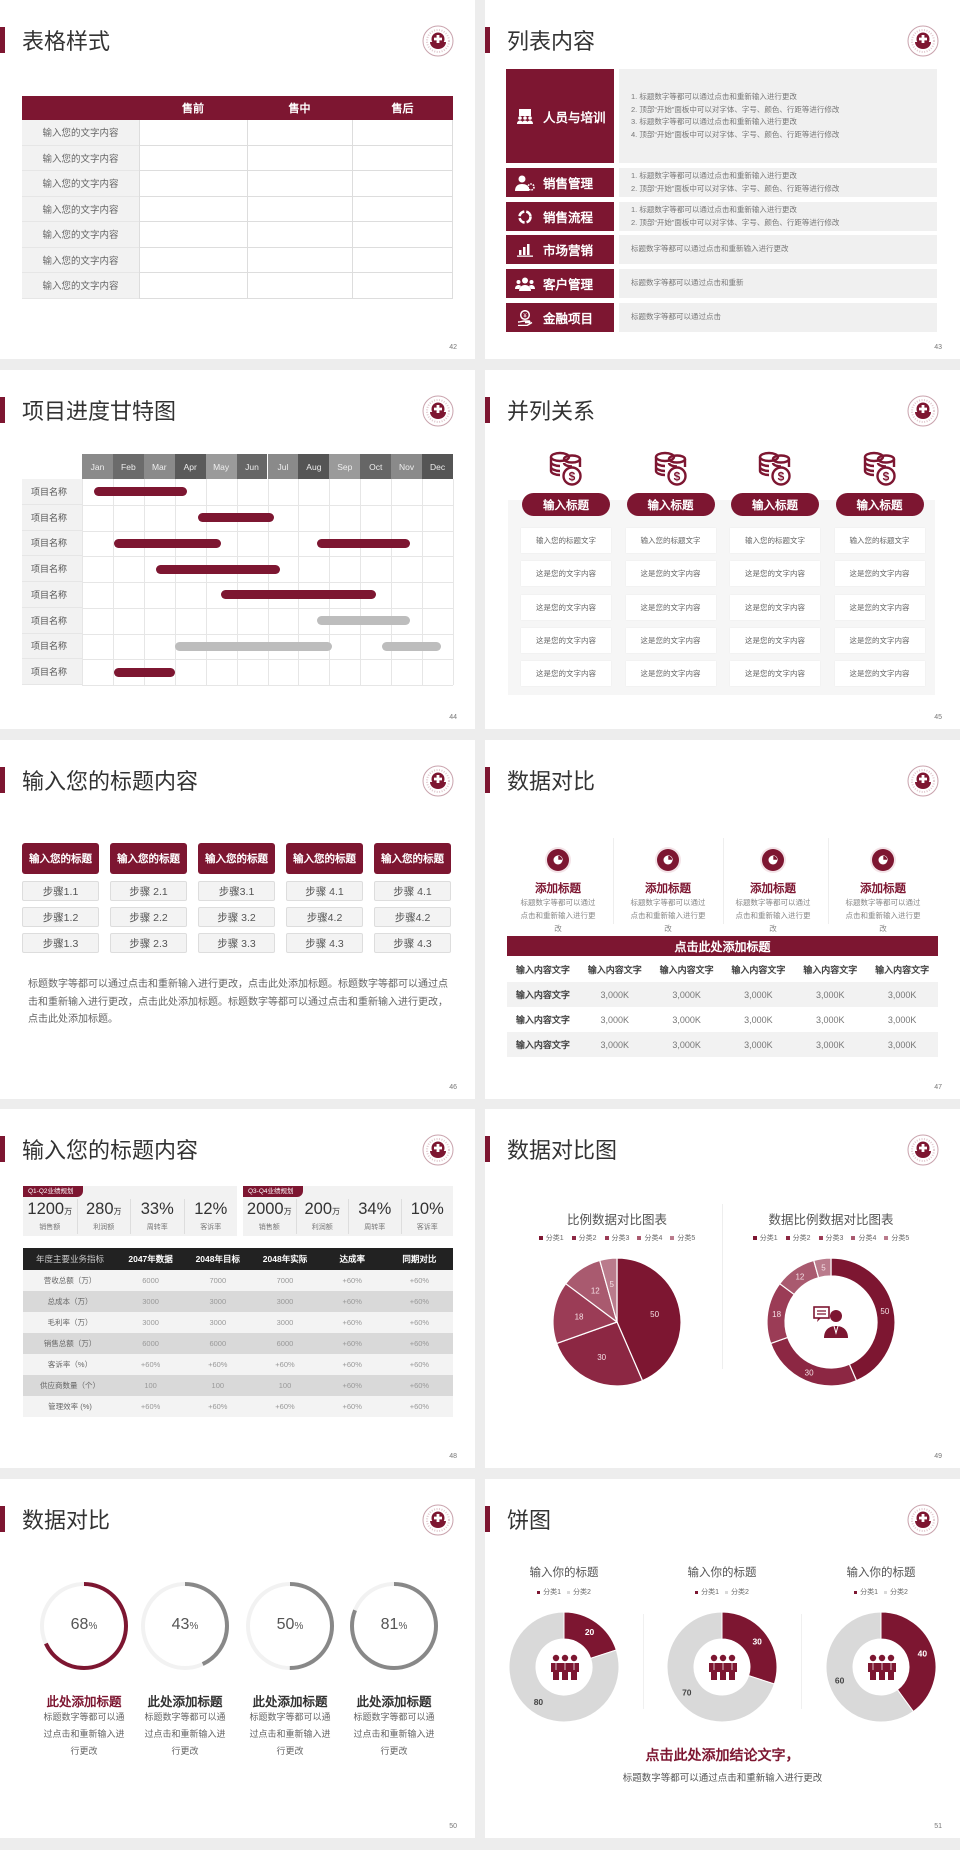 The height and width of the screenshot is (1850, 960). Describe the element at coordinates (722, 1755) in the screenshot. I see `conclusion-text: 点击此处添加结论文字，` at that location.